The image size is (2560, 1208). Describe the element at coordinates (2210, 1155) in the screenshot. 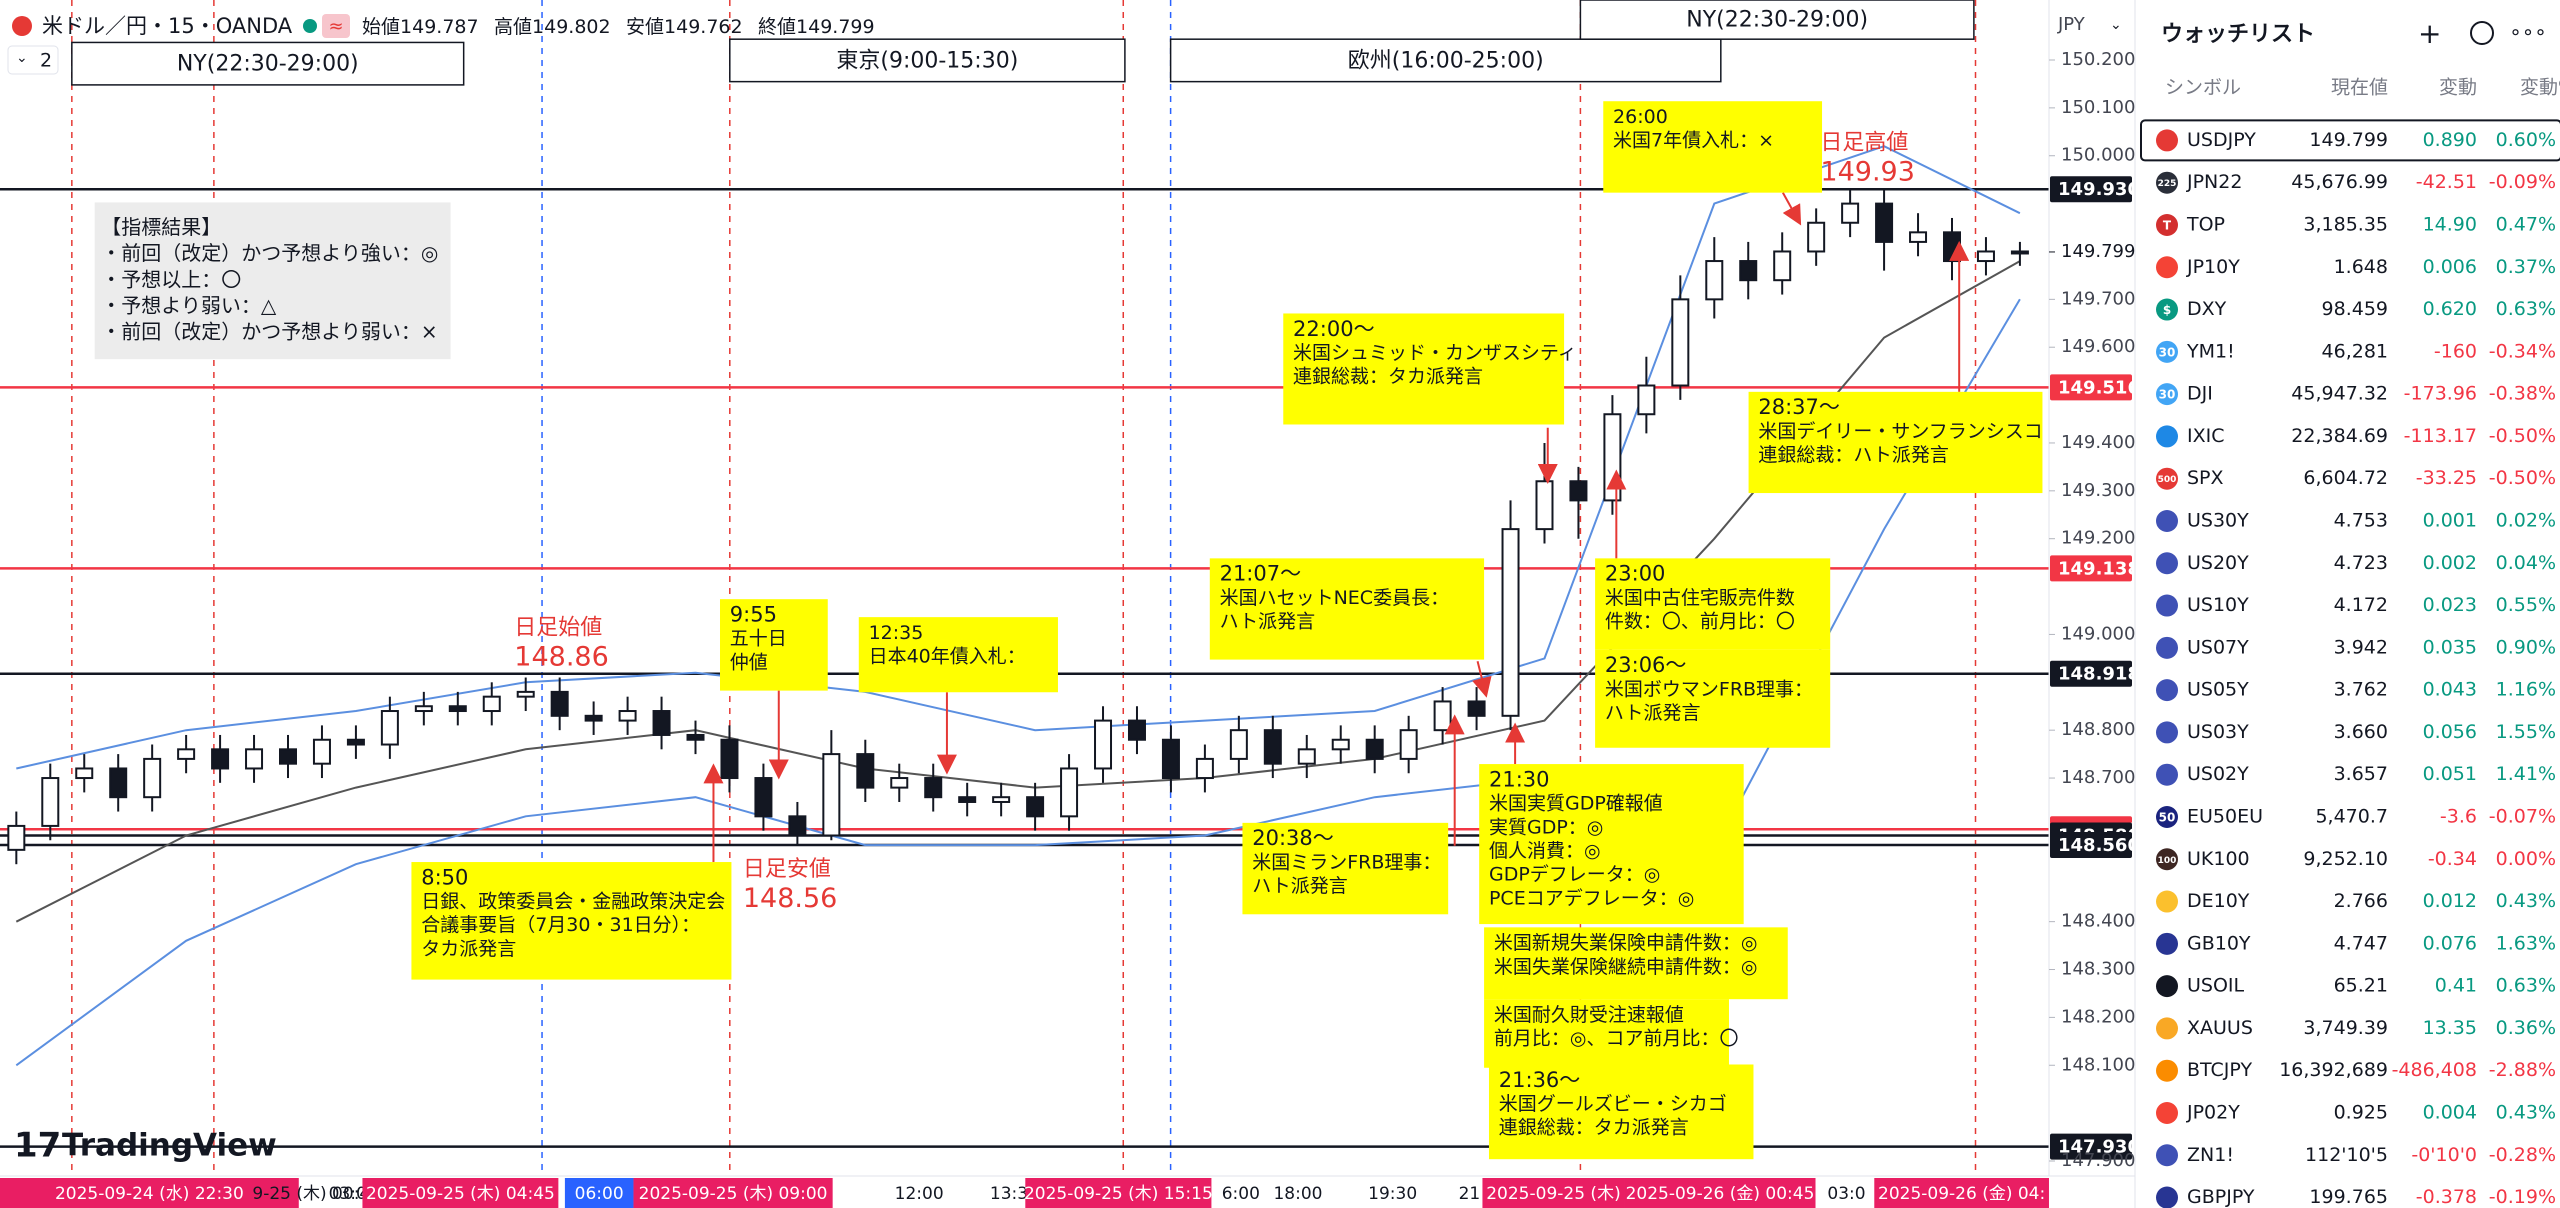

I see `row-symbol: ZN1!` at that location.